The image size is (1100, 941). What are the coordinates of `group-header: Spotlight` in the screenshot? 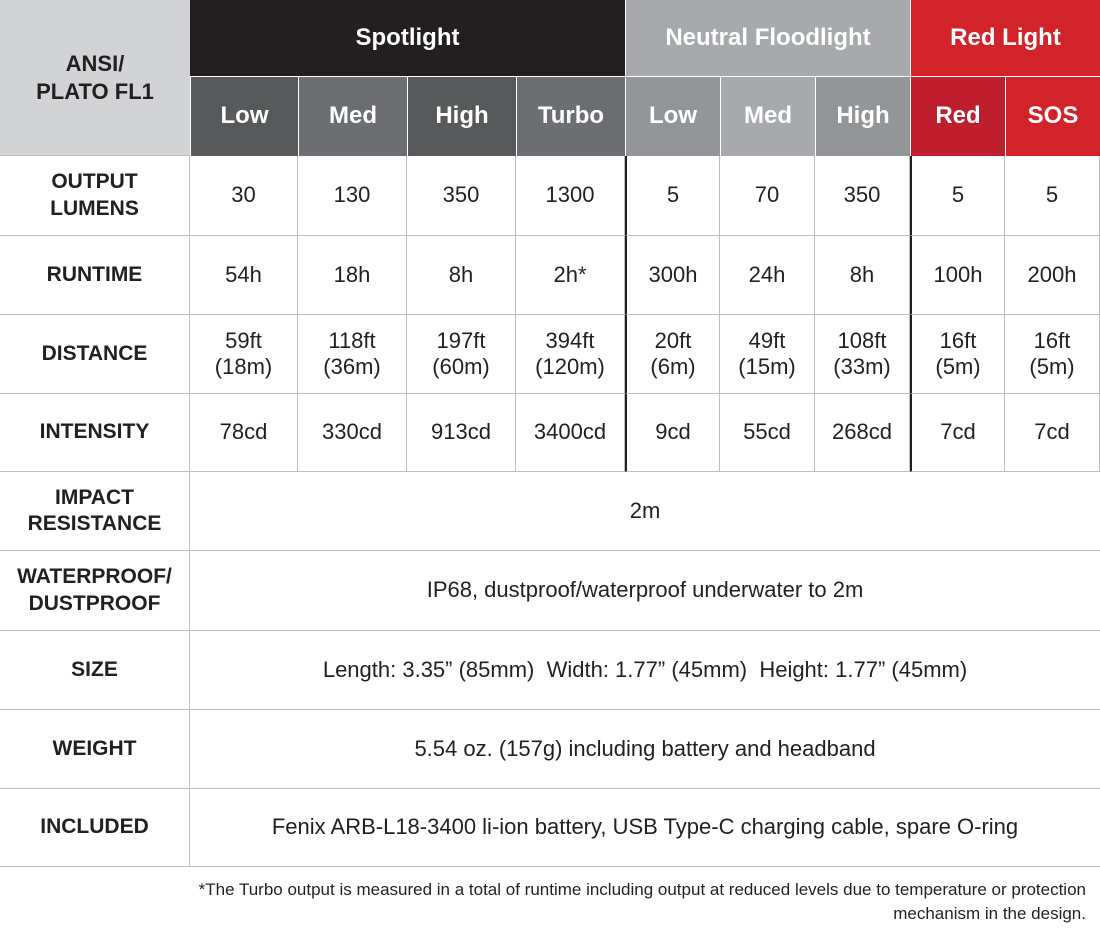 It's located at (407, 38).